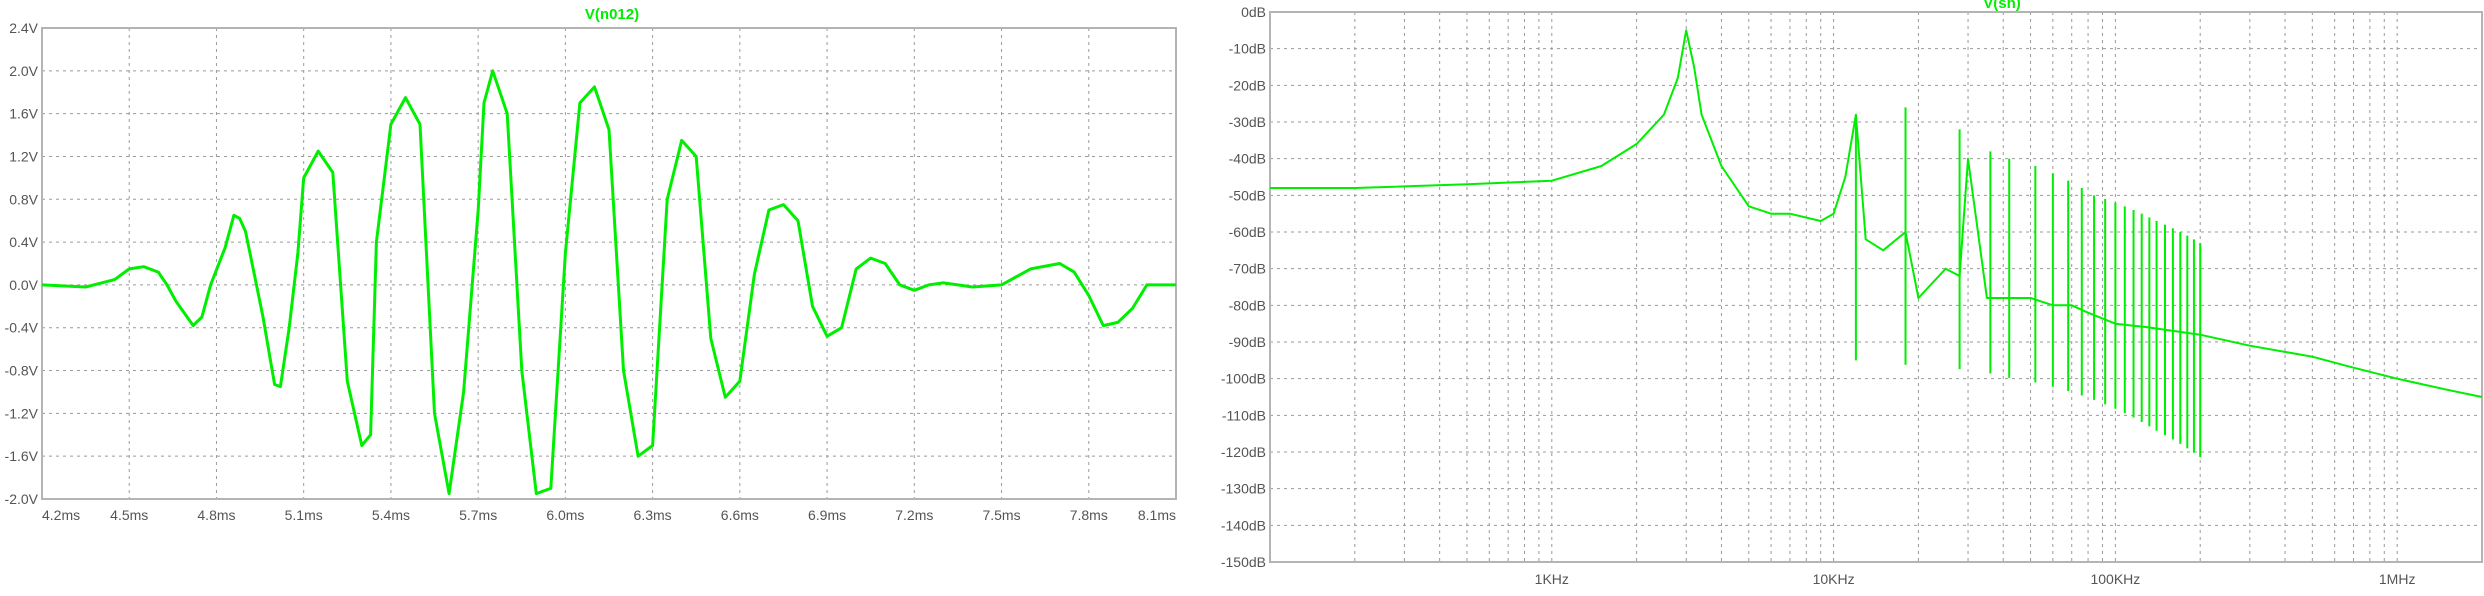 This screenshot has height=596, width=2484. I want to click on x-tick-label: 6.6ms, so click(740, 515).